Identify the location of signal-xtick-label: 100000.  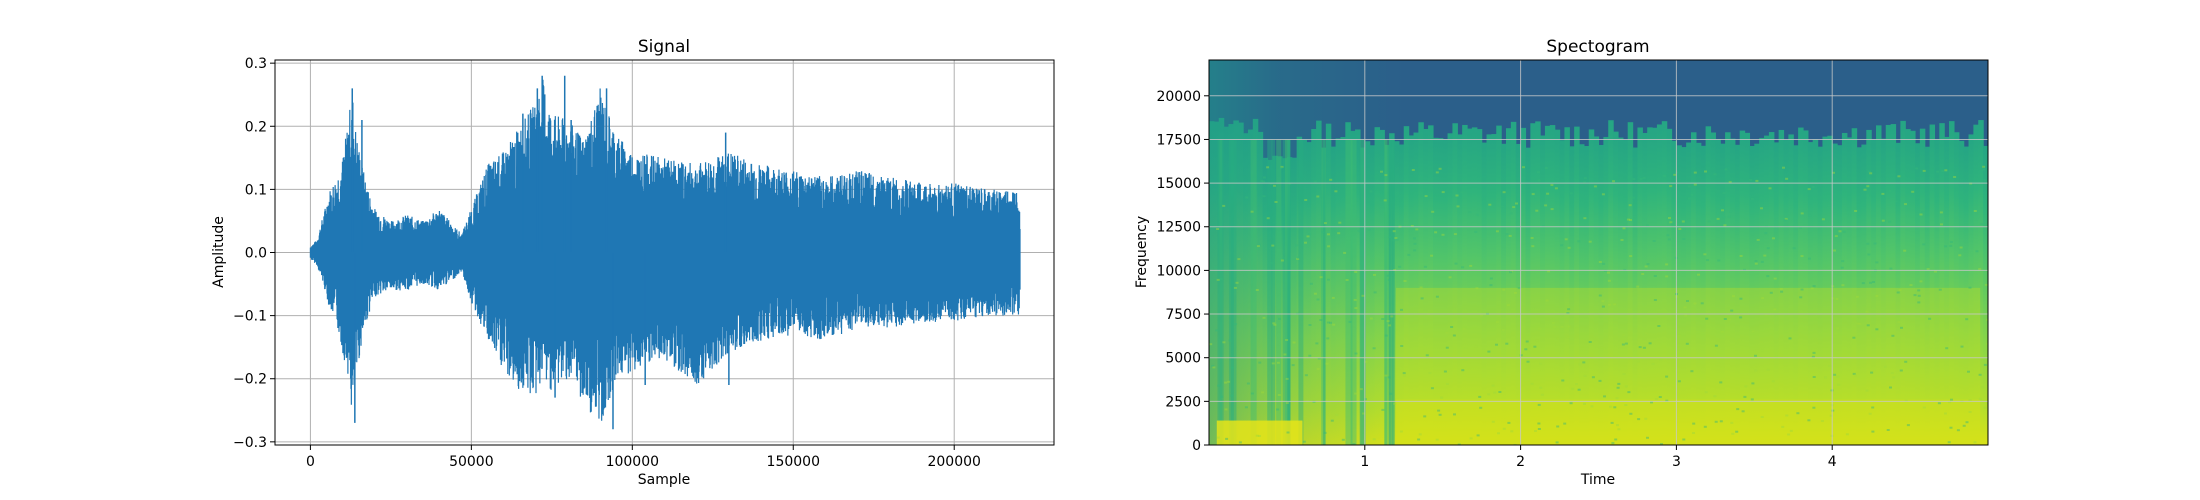
(632, 462).